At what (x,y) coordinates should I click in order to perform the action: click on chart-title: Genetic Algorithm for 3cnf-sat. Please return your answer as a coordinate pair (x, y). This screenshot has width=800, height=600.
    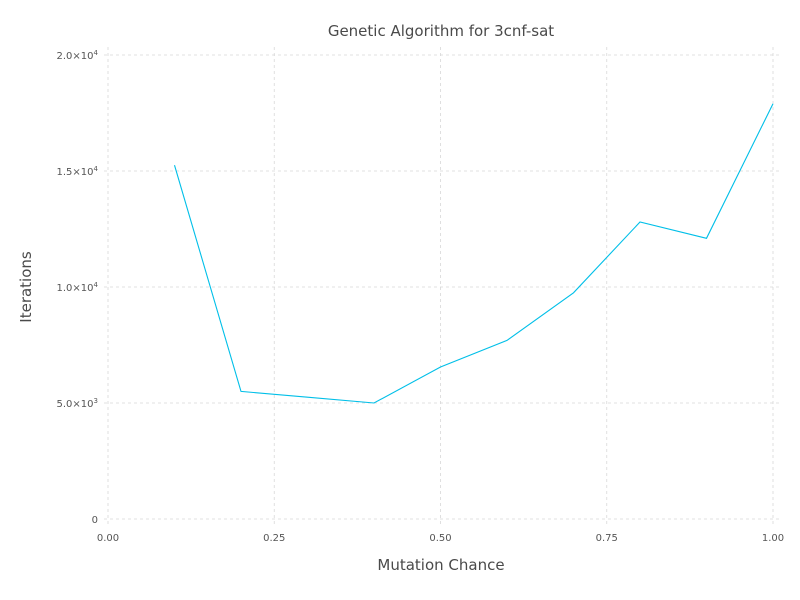
    Looking at the image, I should click on (441, 31).